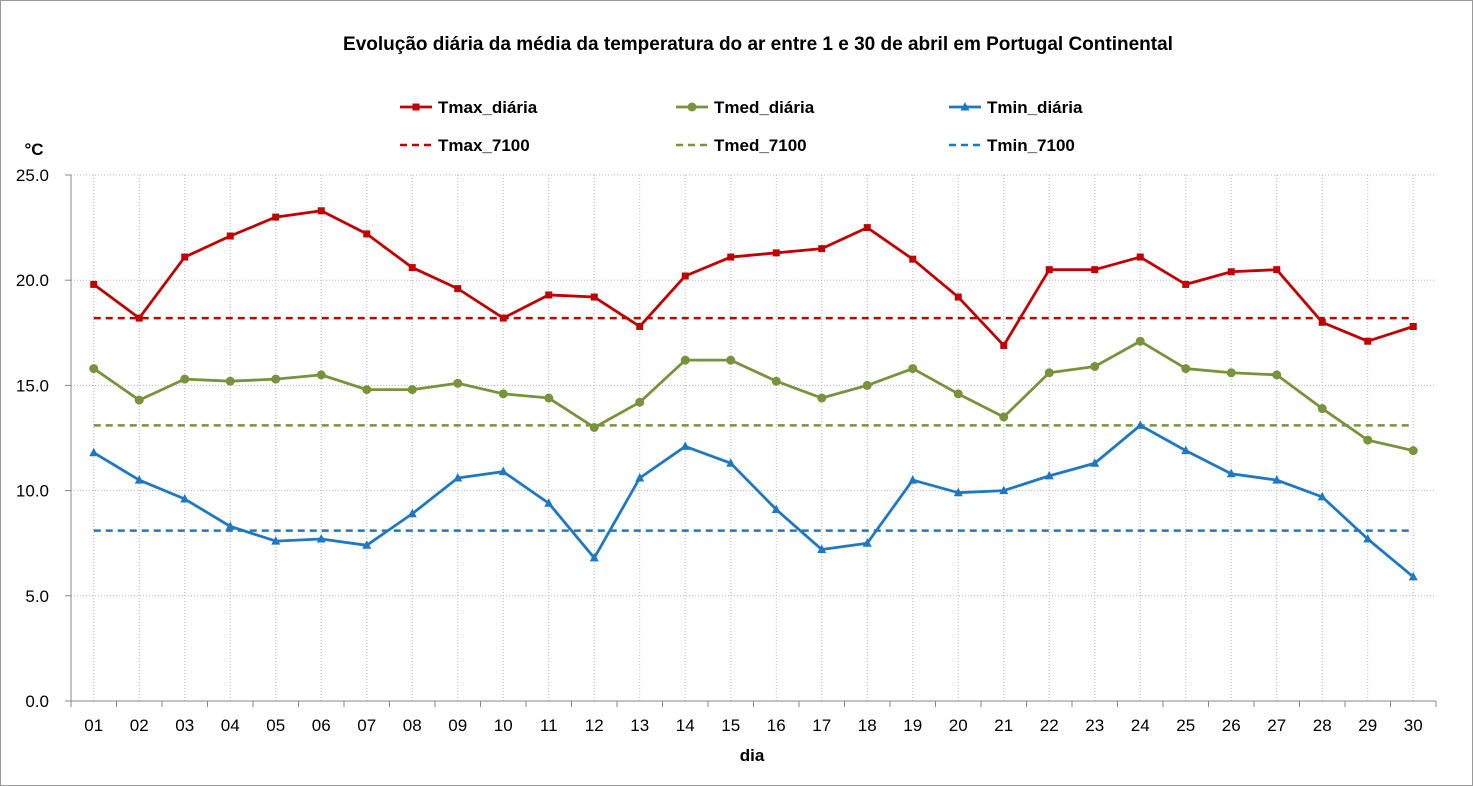  What do you see at coordinates (1322, 725) in the screenshot?
I see `x-tick-label: 28` at bounding box center [1322, 725].